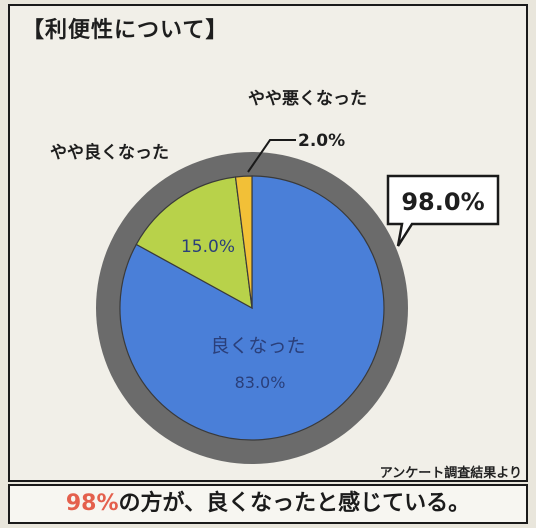 The width and height of the screenshot is (536, 528). I want to click on value-good: 83.0%, so click(260, 382).